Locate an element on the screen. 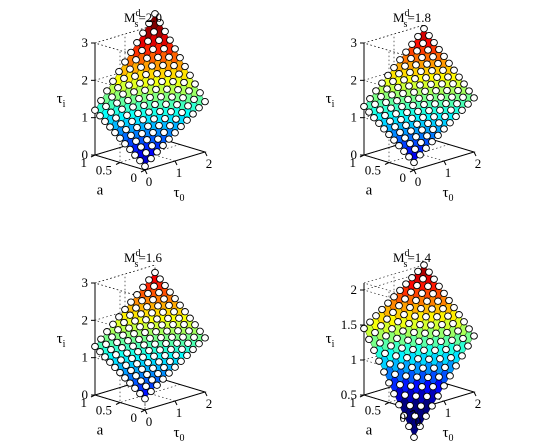 This screenshot has height=444, width=550. y-tick-label: 0 is located at coordinates (403, 417).